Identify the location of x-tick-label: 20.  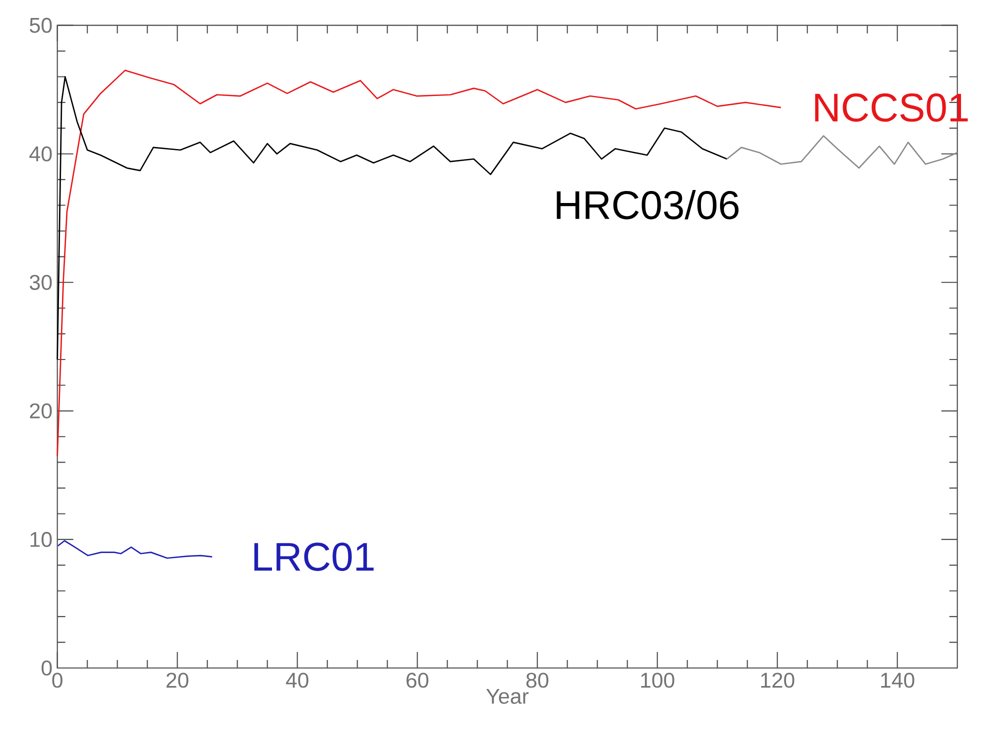
(177, 680).